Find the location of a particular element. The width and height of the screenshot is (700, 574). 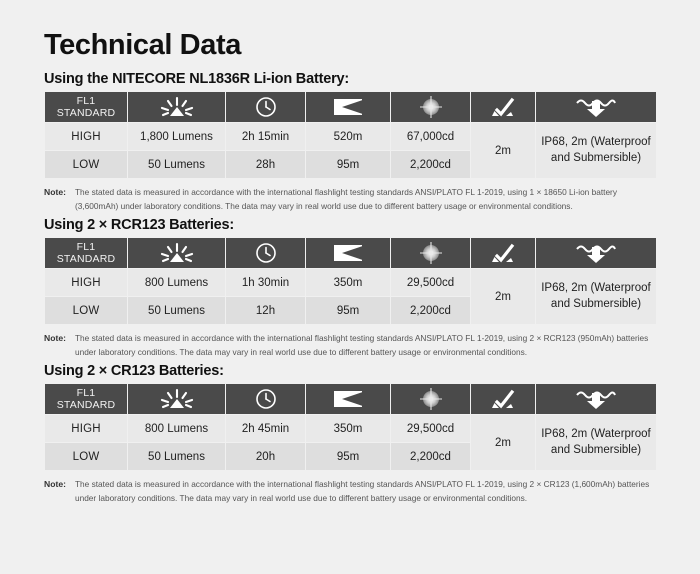

table-row: LOW 50 Lumens 12h 95m 2,200cd is located at coordinates (350, 311).